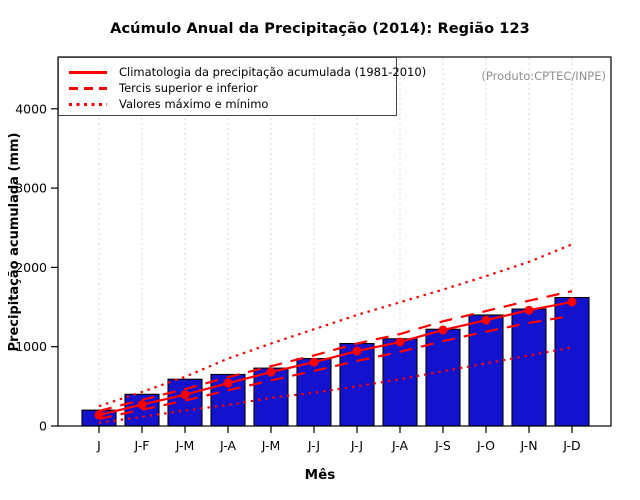  Describe the element at coordinates (528, 445) in the screenshot. I see `x-tick-label: J-N` at that location.